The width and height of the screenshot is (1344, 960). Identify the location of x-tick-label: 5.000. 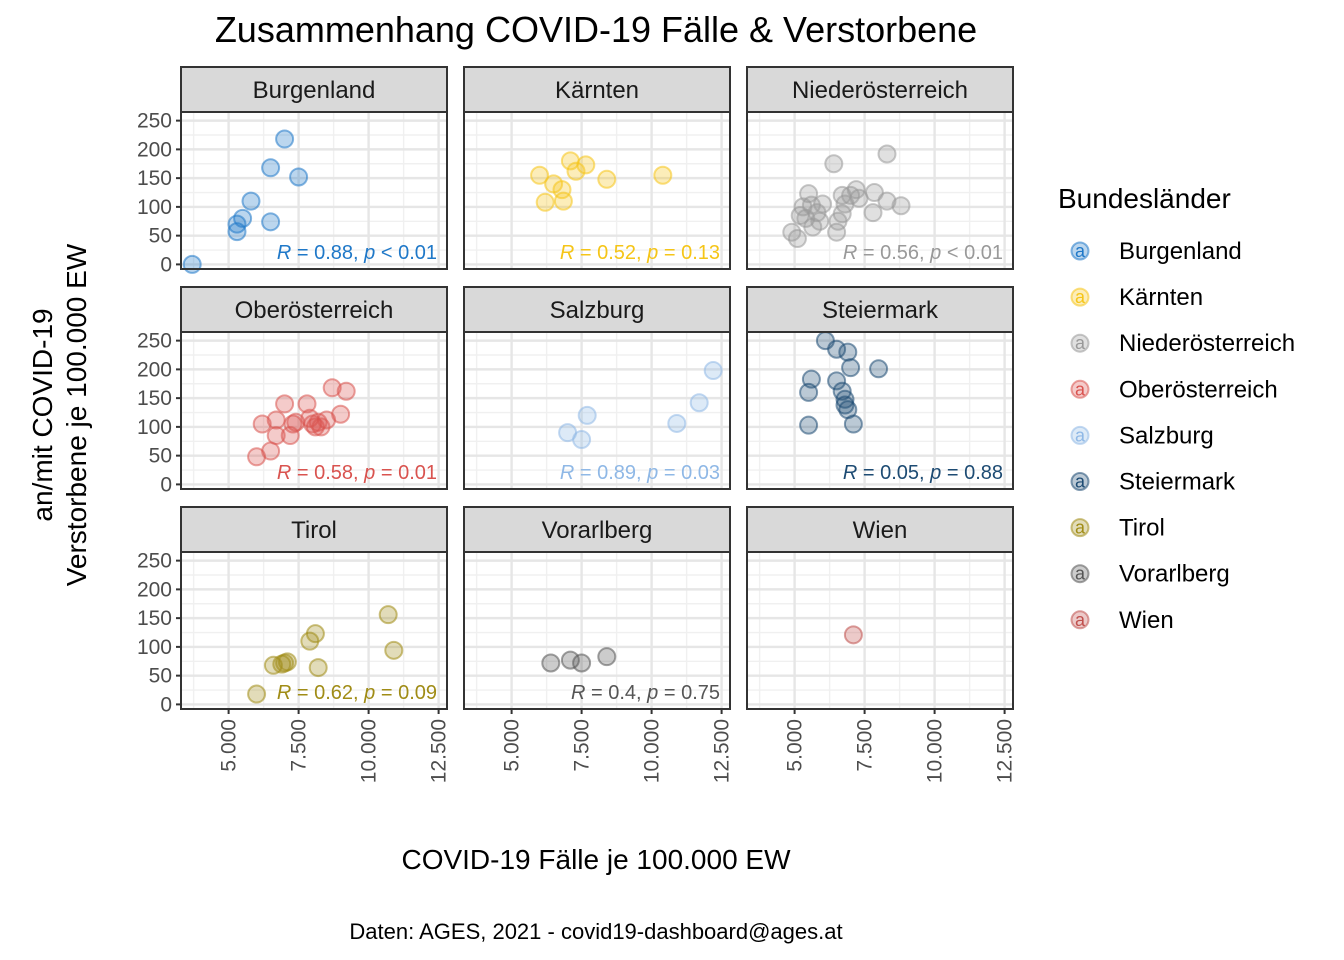
(795, 745).